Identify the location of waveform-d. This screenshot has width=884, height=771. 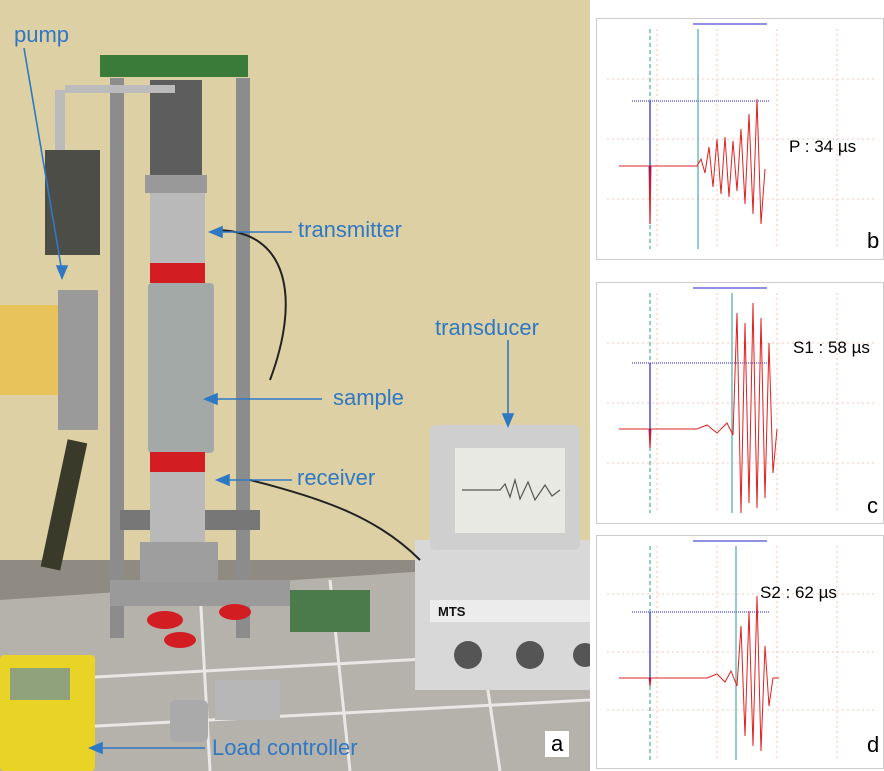
(742, 650).